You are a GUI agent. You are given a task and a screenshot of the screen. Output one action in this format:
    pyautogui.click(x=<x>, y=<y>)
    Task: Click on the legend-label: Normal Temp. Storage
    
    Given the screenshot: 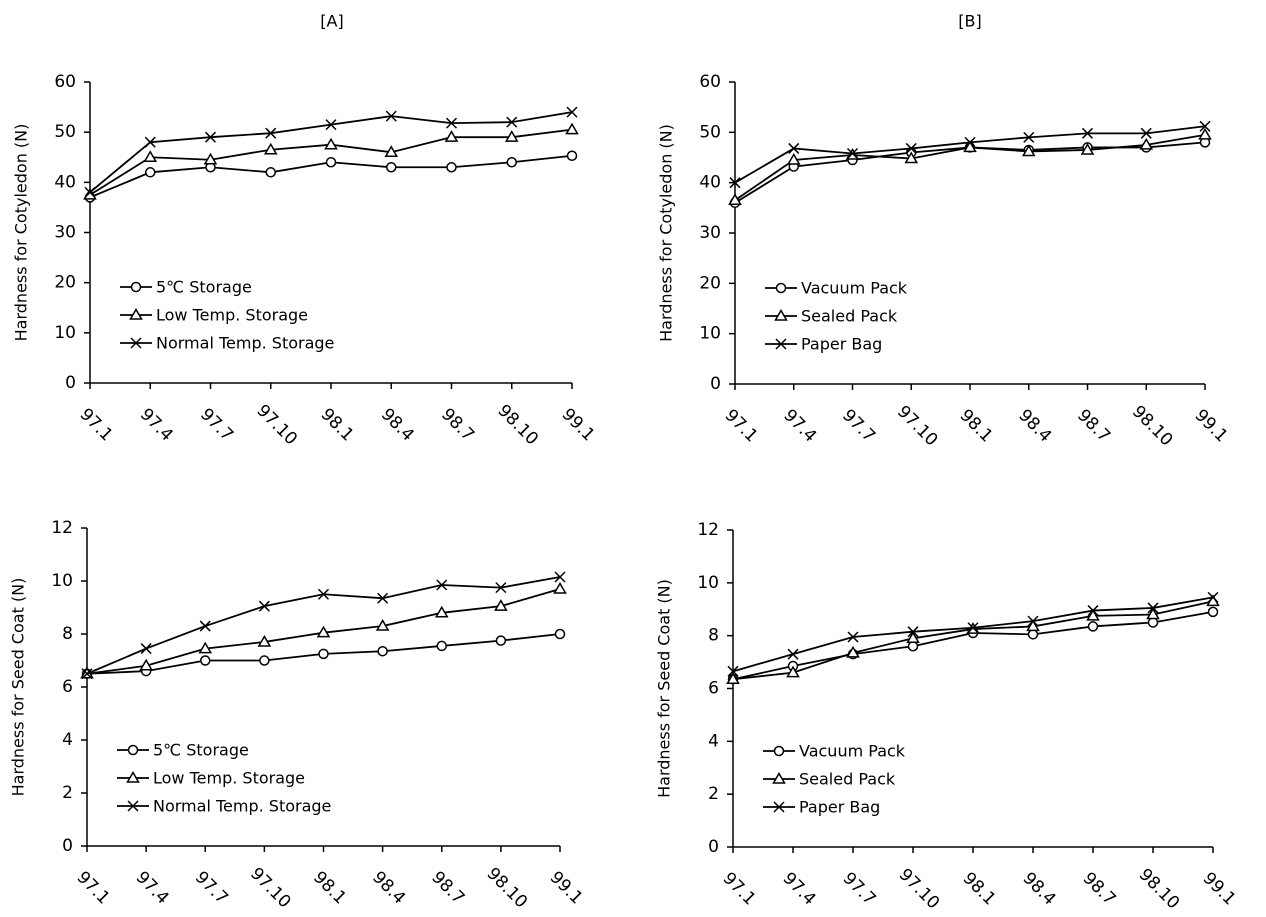 What is the action you would take?
    pyautogui.click(x=245, y=343)
    